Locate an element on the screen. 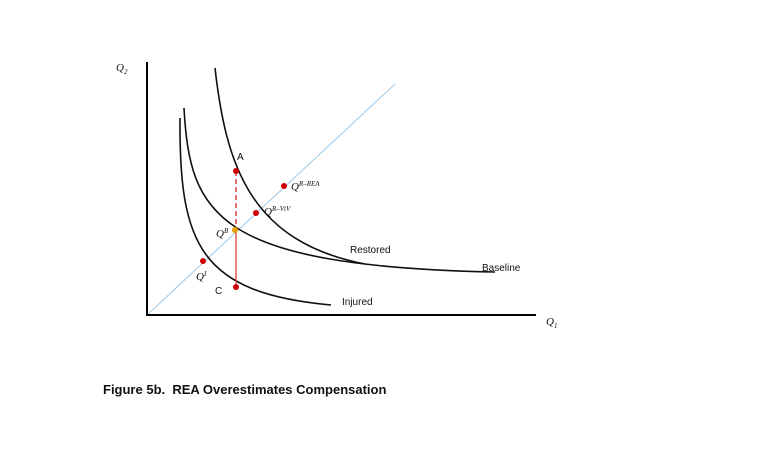 The image size is (777, 450). label-q-i: QI is located at coordinates (201, 276).